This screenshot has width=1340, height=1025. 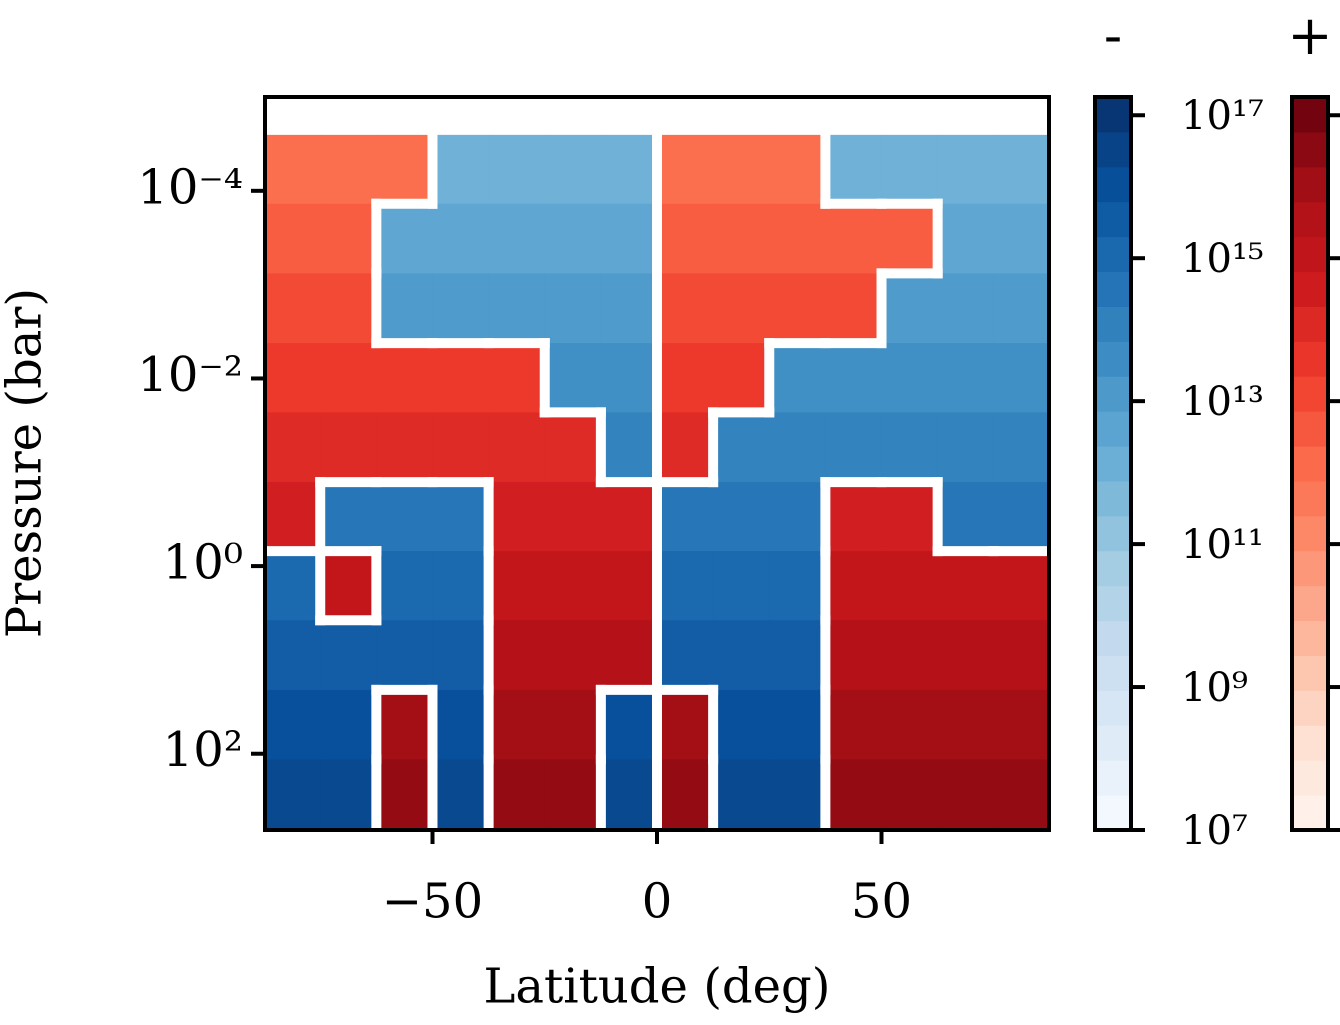 What do you see at coordinates (1214, 688) in the screenshot?
I see `colorbar-tick-label: 10⁹` at bounding box center [1214, 688].